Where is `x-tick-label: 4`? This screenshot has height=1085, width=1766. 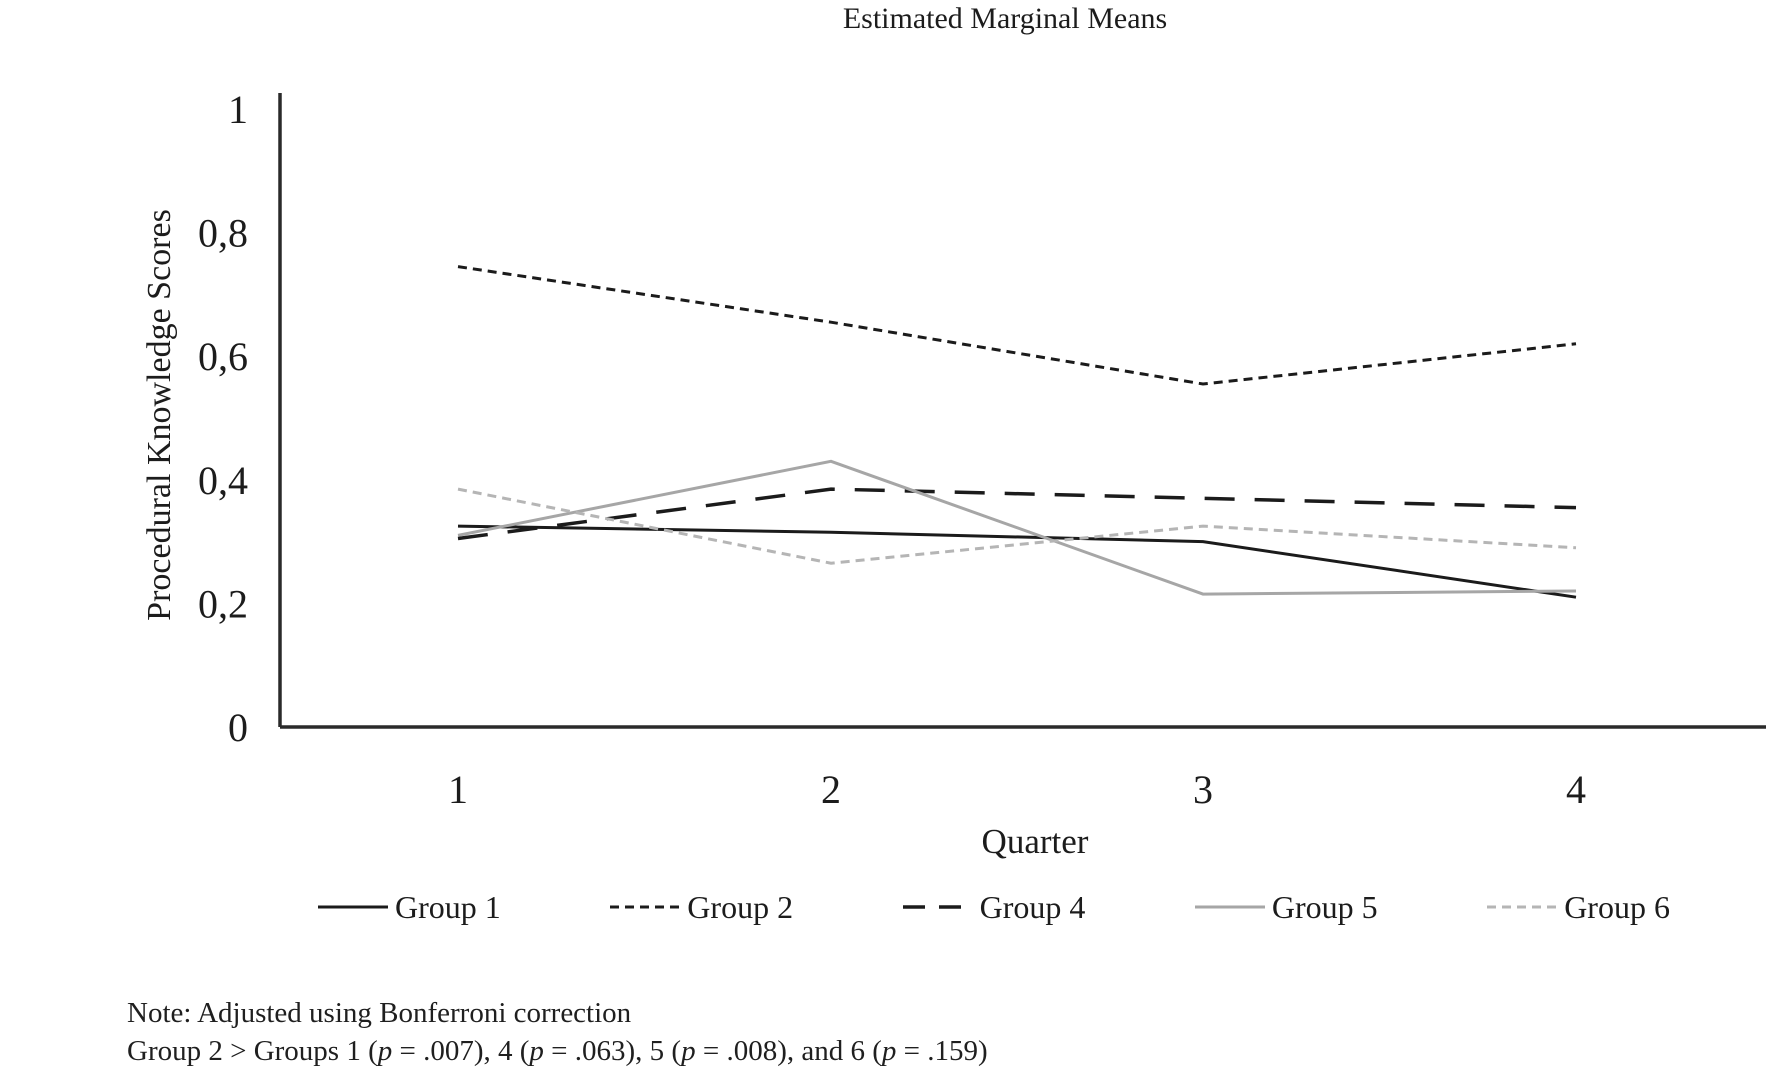
x-tick-label: 4 is located at coordinates (1576, 789).